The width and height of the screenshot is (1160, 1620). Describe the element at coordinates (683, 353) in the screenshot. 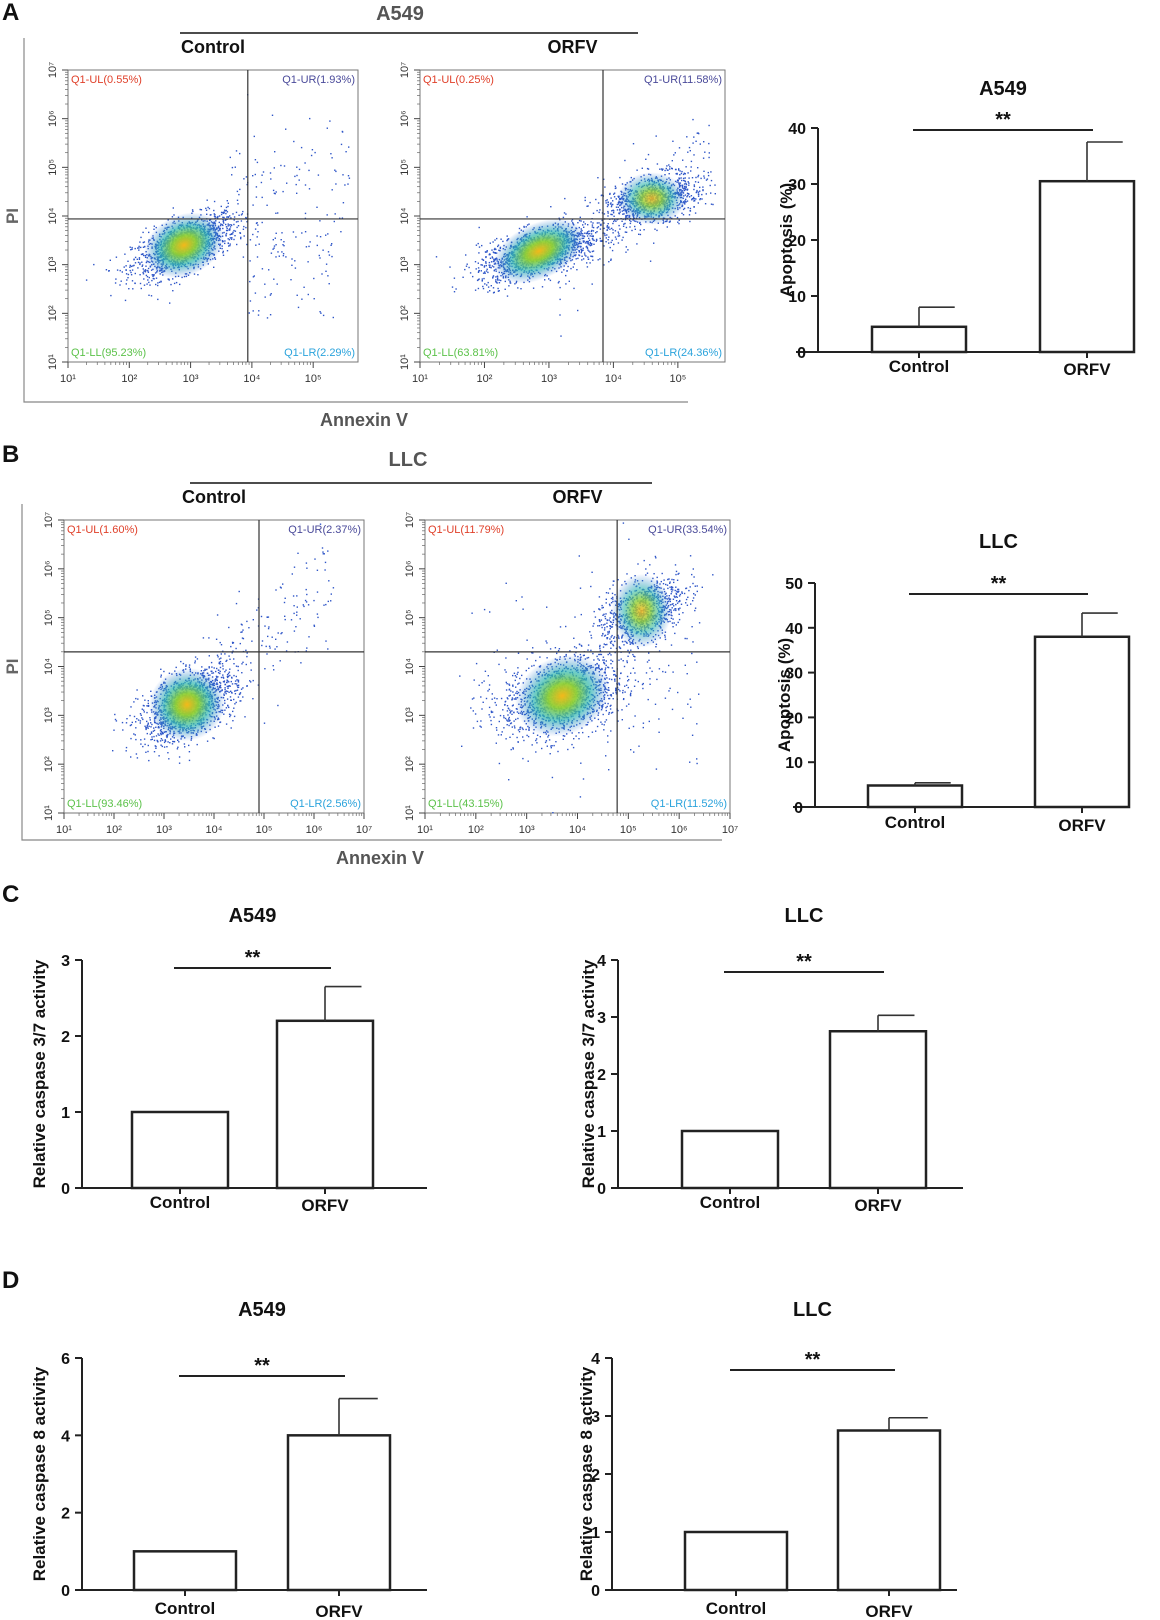

I see `quadrant-label-lr: Q1-LR(24.36%)` at that location.